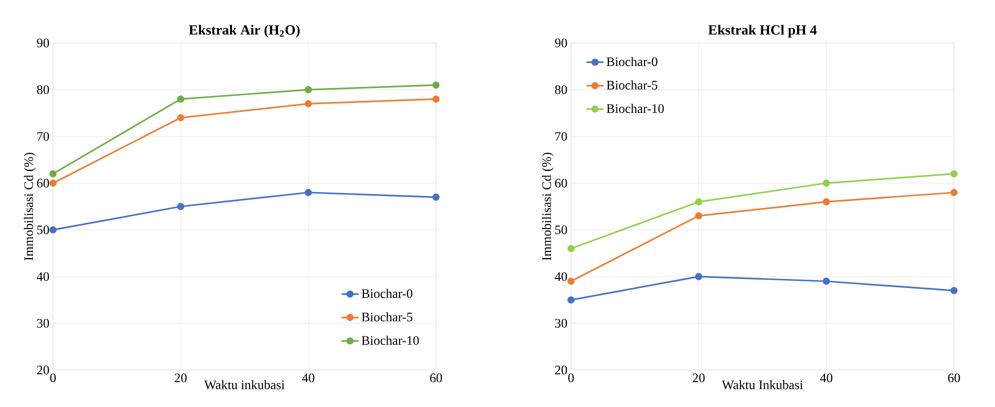 The image size is (995, 407). I want to click on x-axis-title: Waktu Inkubasi, so click(762, 385).